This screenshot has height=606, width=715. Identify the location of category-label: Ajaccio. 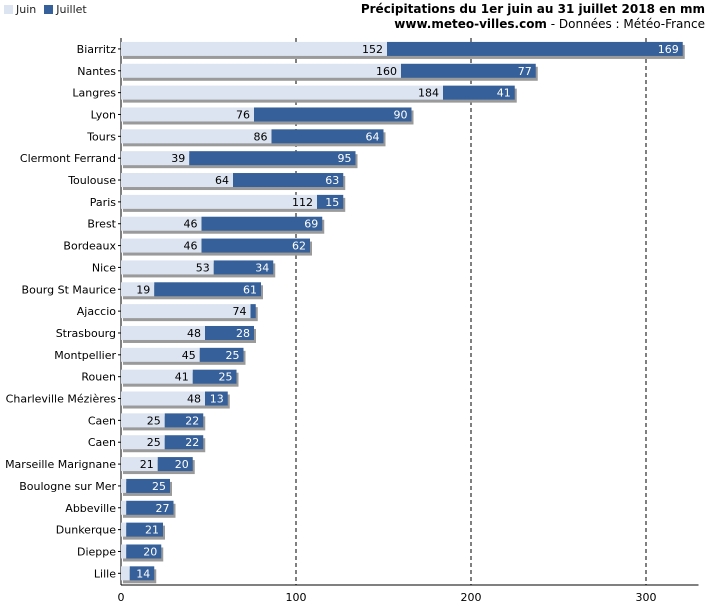
(96, 311).